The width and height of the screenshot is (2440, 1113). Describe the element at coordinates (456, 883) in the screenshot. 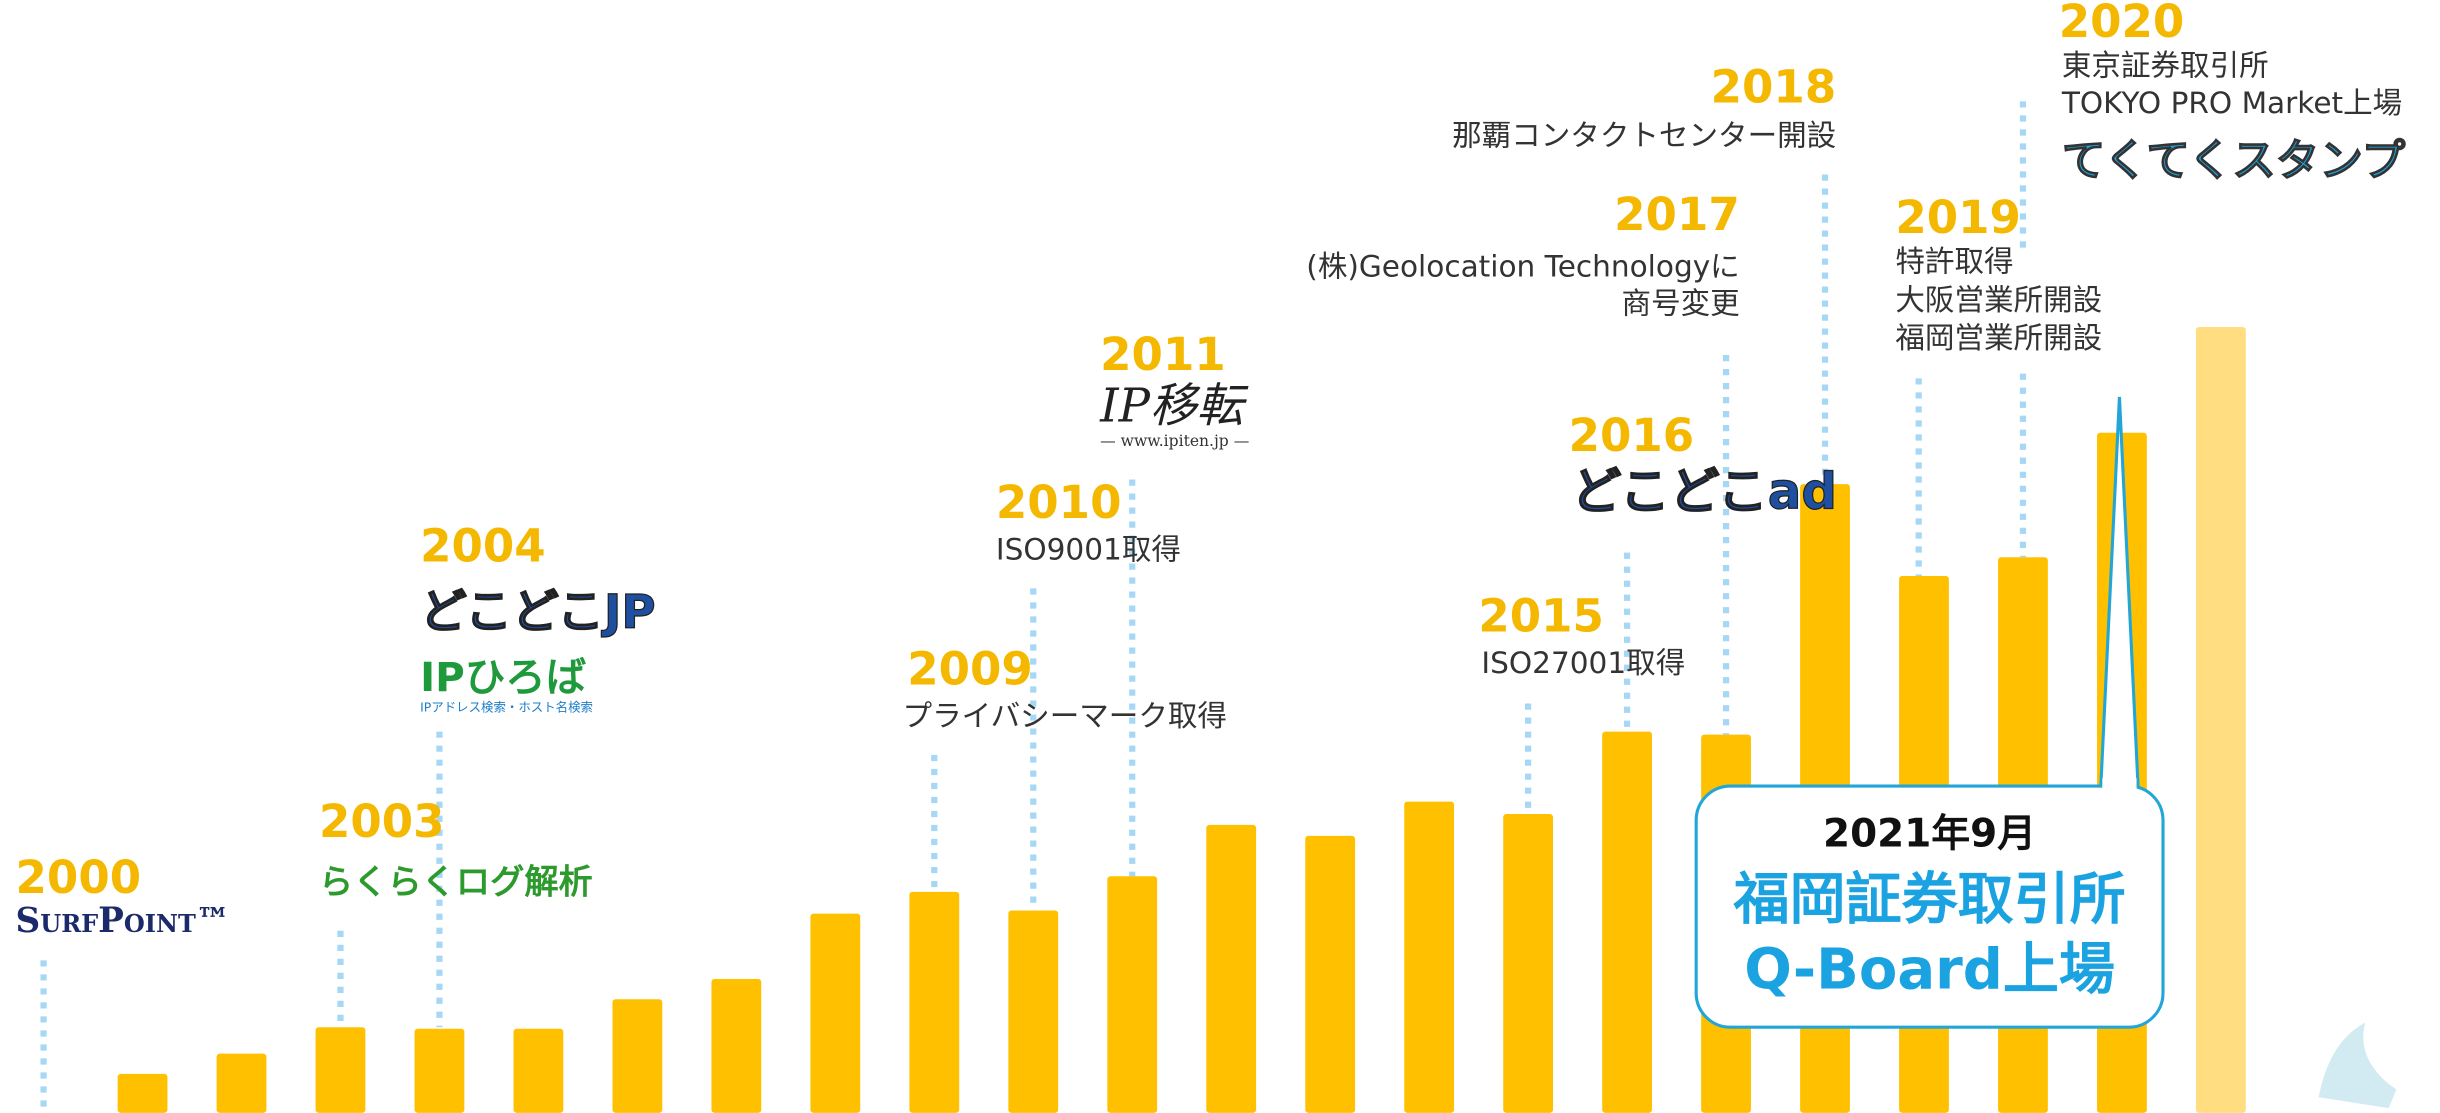

I see `logo-text: らくらくログ解析` at that location.